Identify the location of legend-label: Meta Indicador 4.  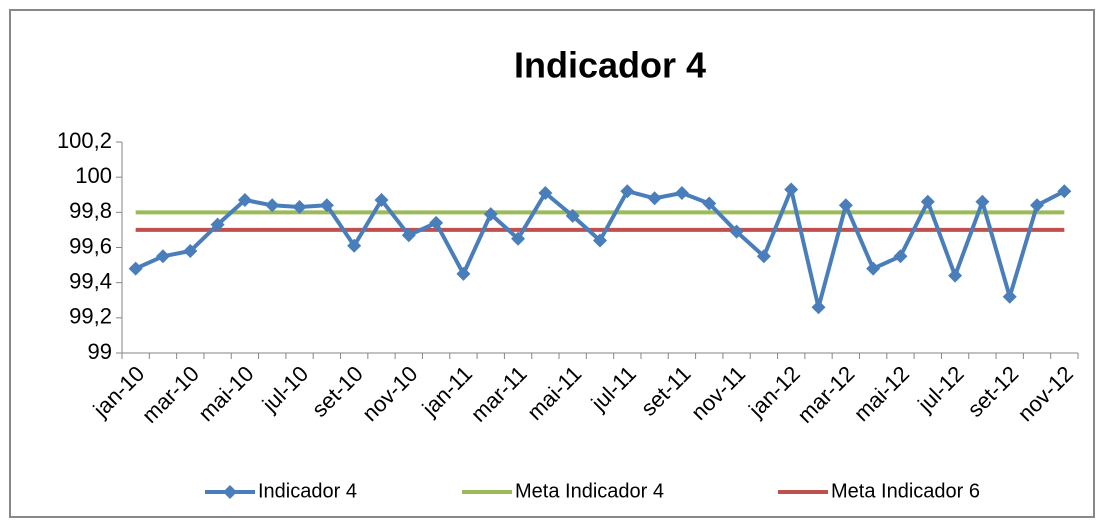
(589, 491).